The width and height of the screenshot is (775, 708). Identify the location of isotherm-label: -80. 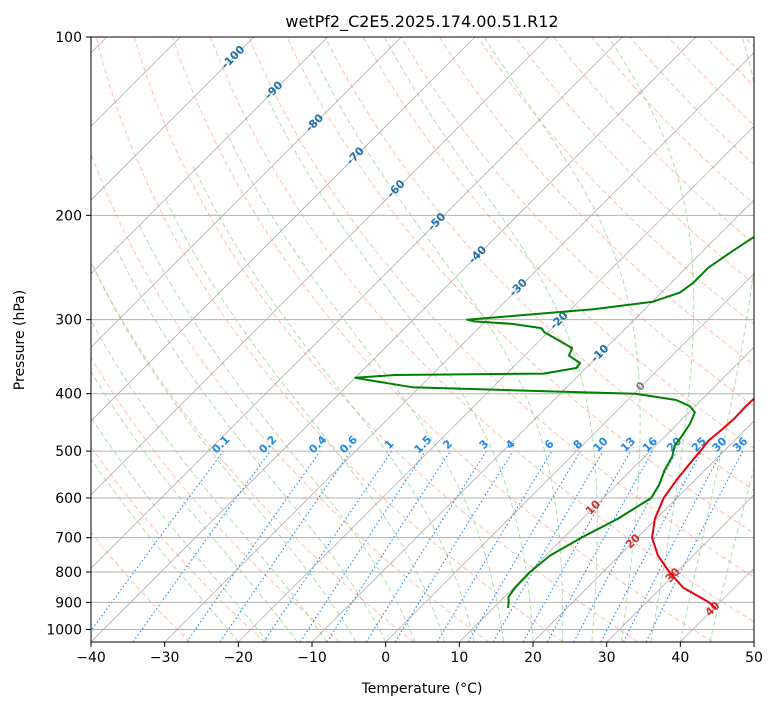
(314, 122).